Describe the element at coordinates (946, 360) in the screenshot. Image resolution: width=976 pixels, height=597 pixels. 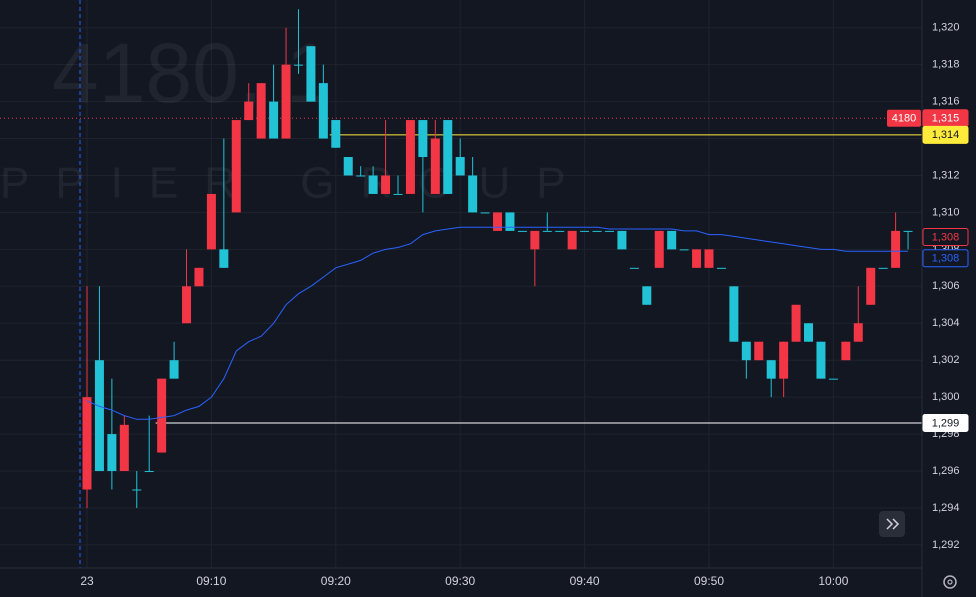
I see `y-tick-label: 1,302` at that location.